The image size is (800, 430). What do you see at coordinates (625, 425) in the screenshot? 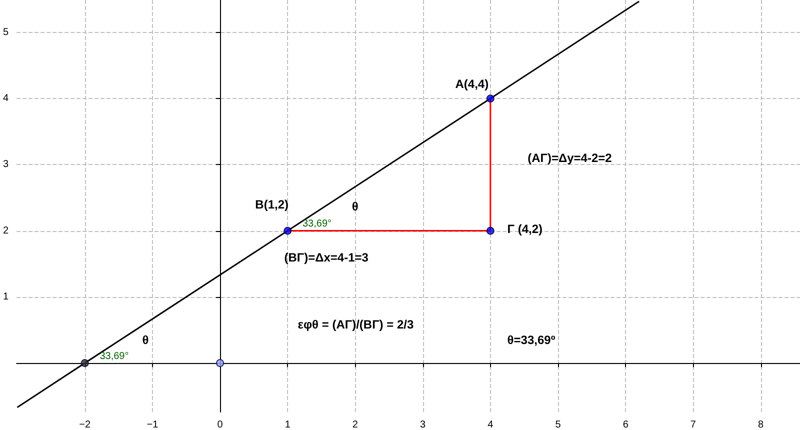
I see `x-tick-label: 6` at bounding box center [625, 425].